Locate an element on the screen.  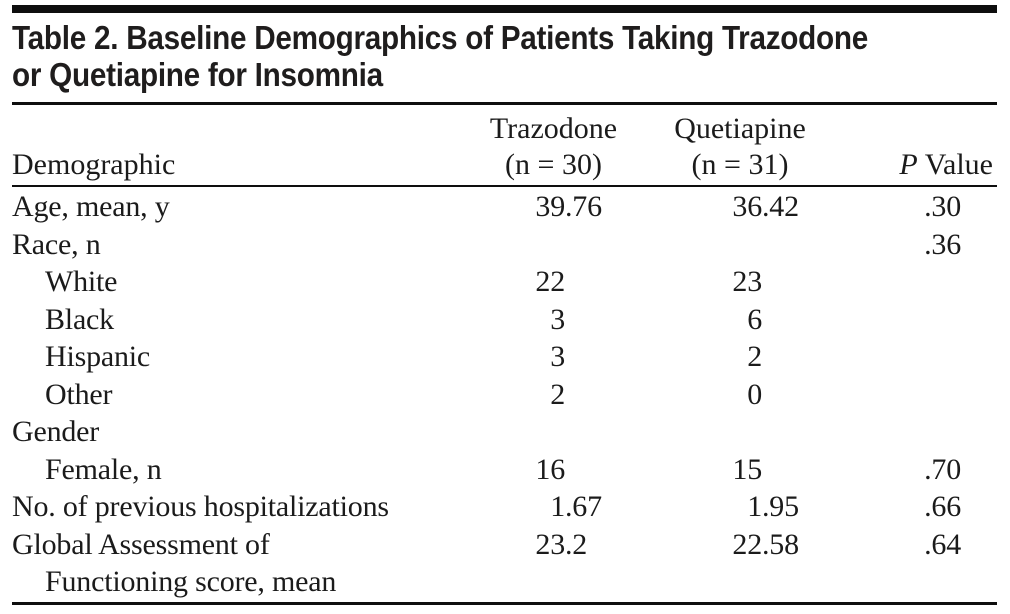
trazodone-value: 16 is located at coordinates (550, 469).